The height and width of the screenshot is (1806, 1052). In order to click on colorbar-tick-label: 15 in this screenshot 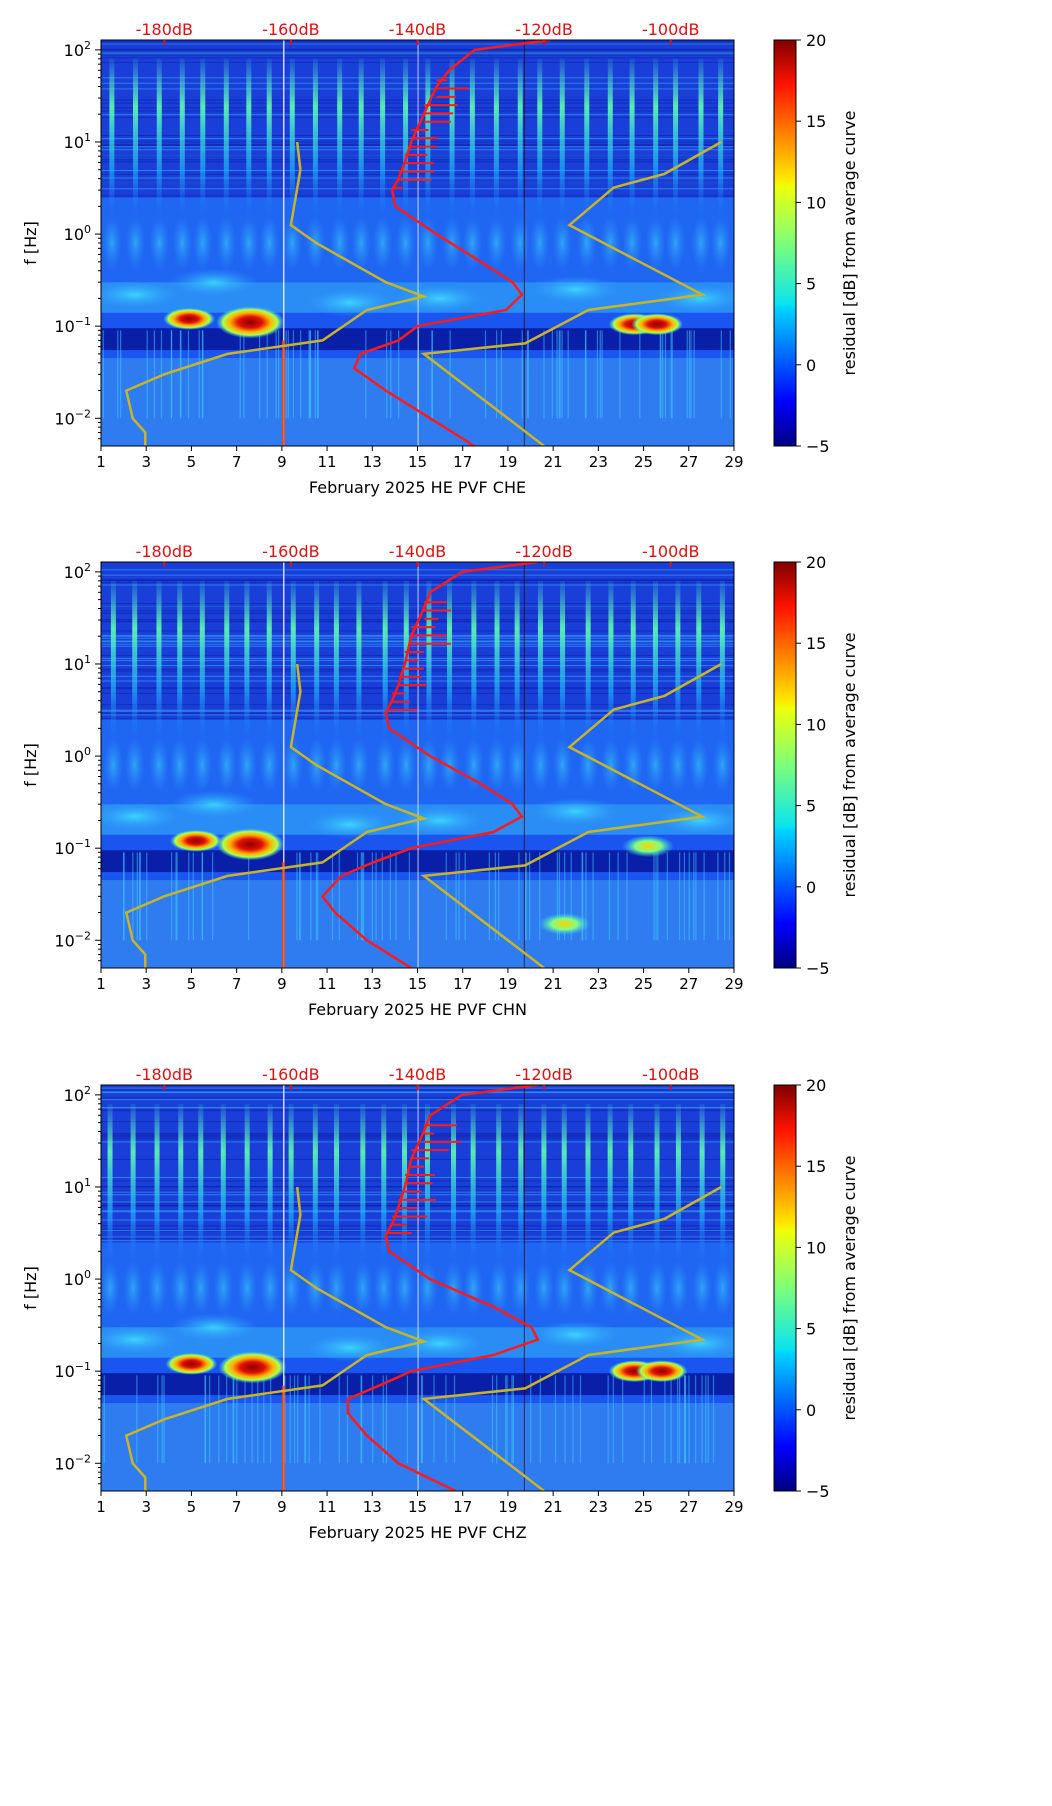, I will do `click(816, 1166)`.